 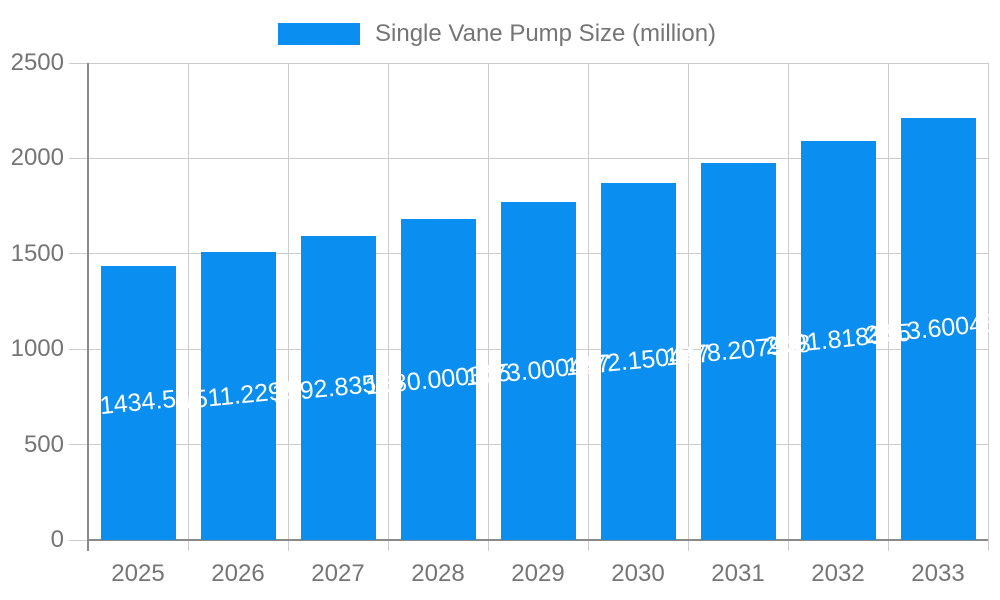 I want to click on y-axis-tick-label: 500, so click(x=43, y=444).